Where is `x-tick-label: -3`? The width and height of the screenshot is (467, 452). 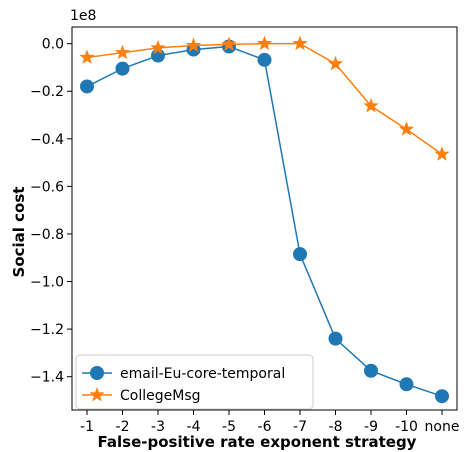
x-tick-label: -3 is located at coordinates (158, 427).